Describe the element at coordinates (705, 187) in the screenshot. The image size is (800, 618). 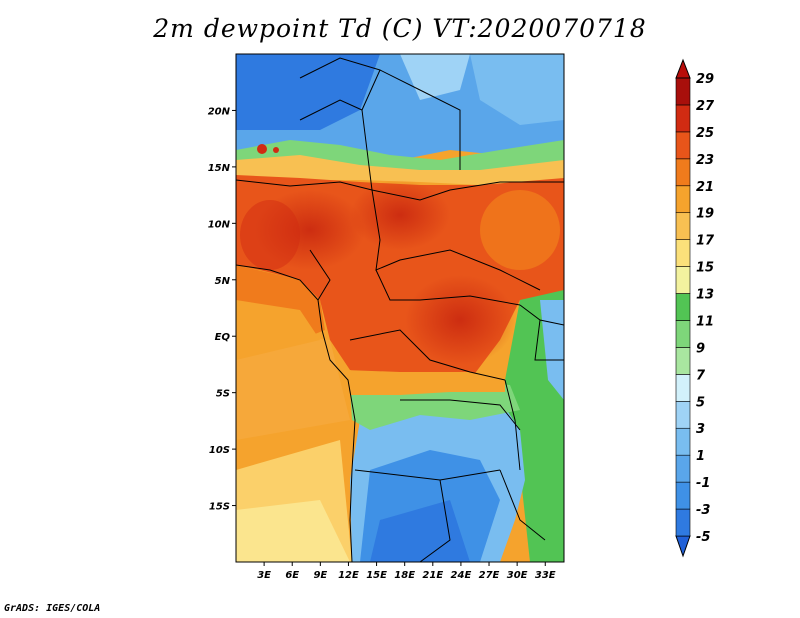
I see `colorbar-label: 21` at that location.